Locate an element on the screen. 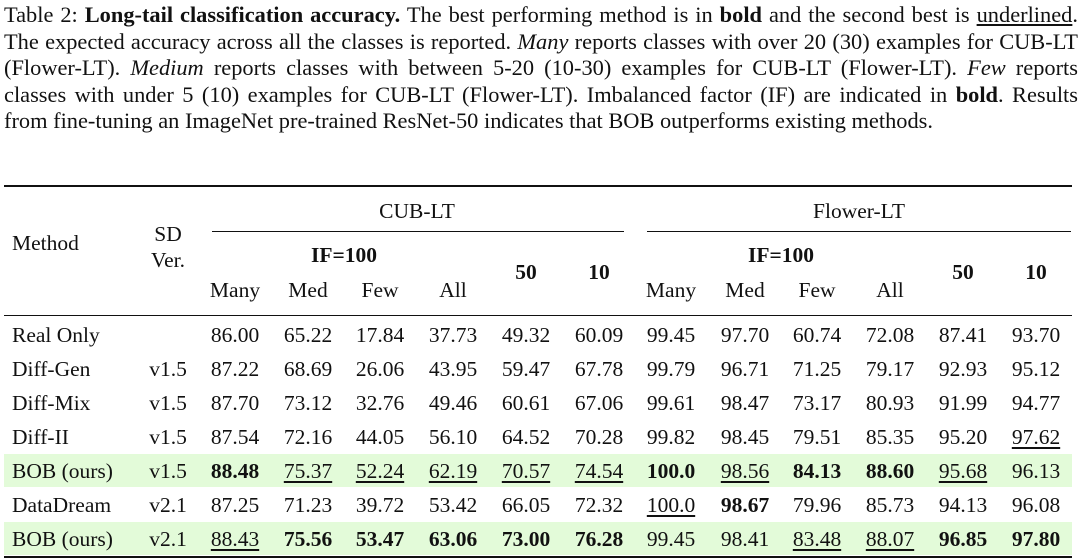 The image size is (1080, 559). table-cell: 88.60 is located at coordinates (890, 471).